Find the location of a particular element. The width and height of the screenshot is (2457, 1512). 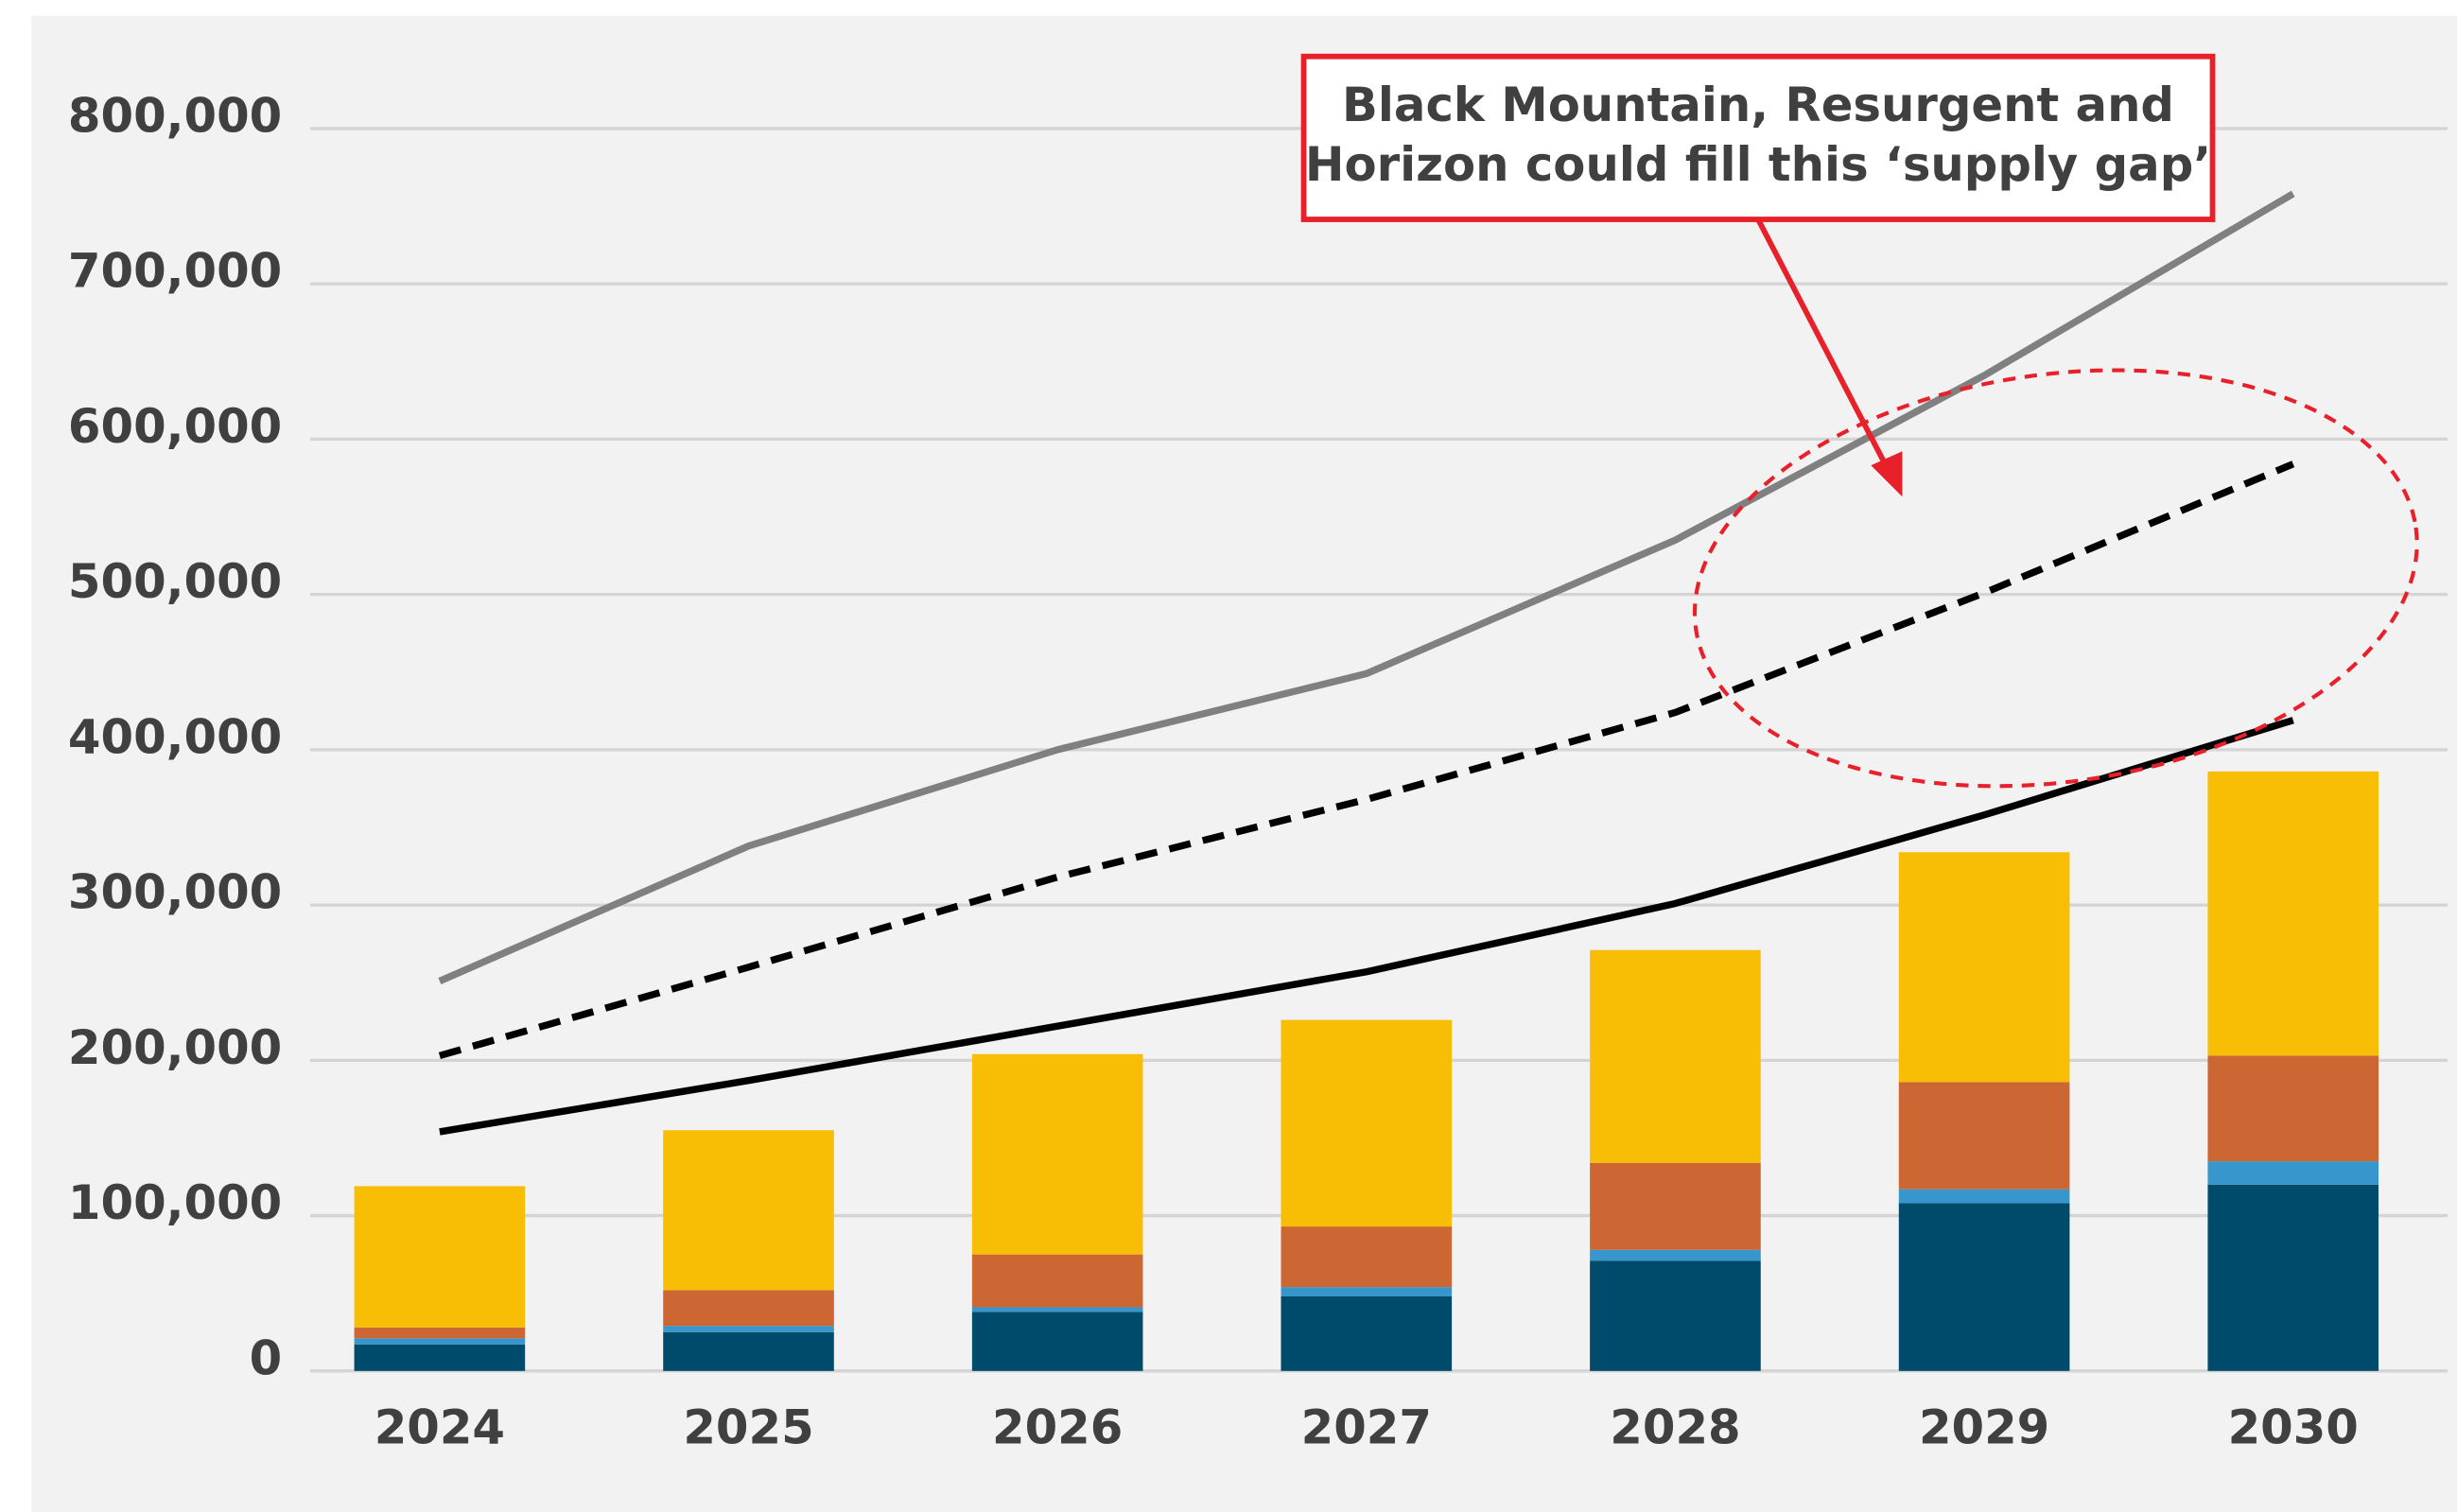

y-tick-label: 0 is located at coordinates (266, 1357).